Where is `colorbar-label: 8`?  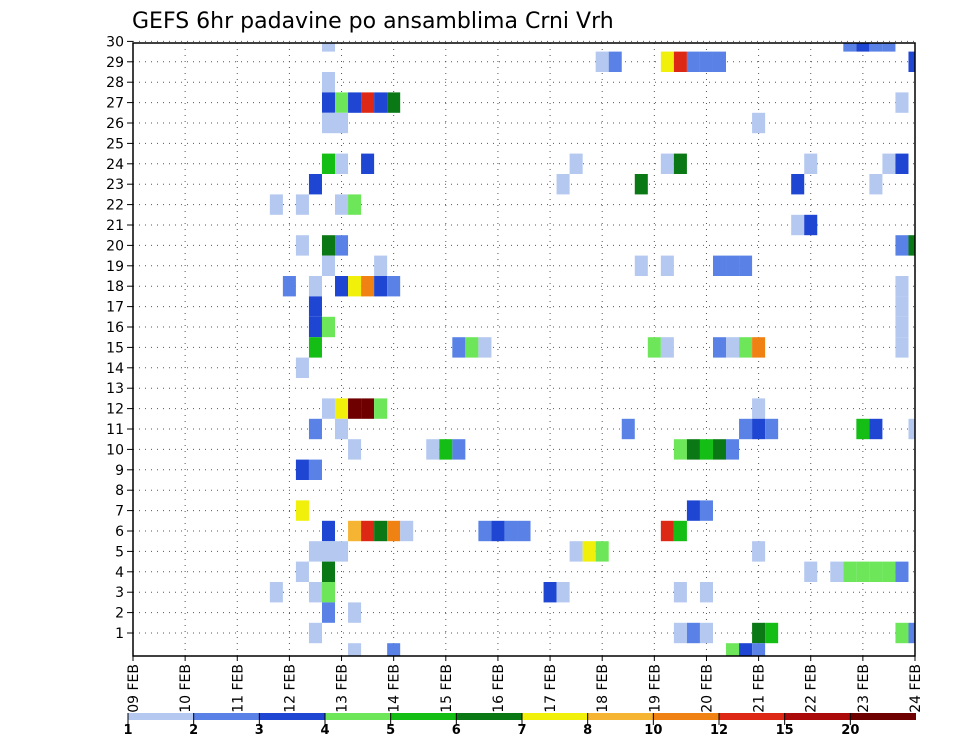
colorbar-label: 8 is located at coordinates (587, 730).